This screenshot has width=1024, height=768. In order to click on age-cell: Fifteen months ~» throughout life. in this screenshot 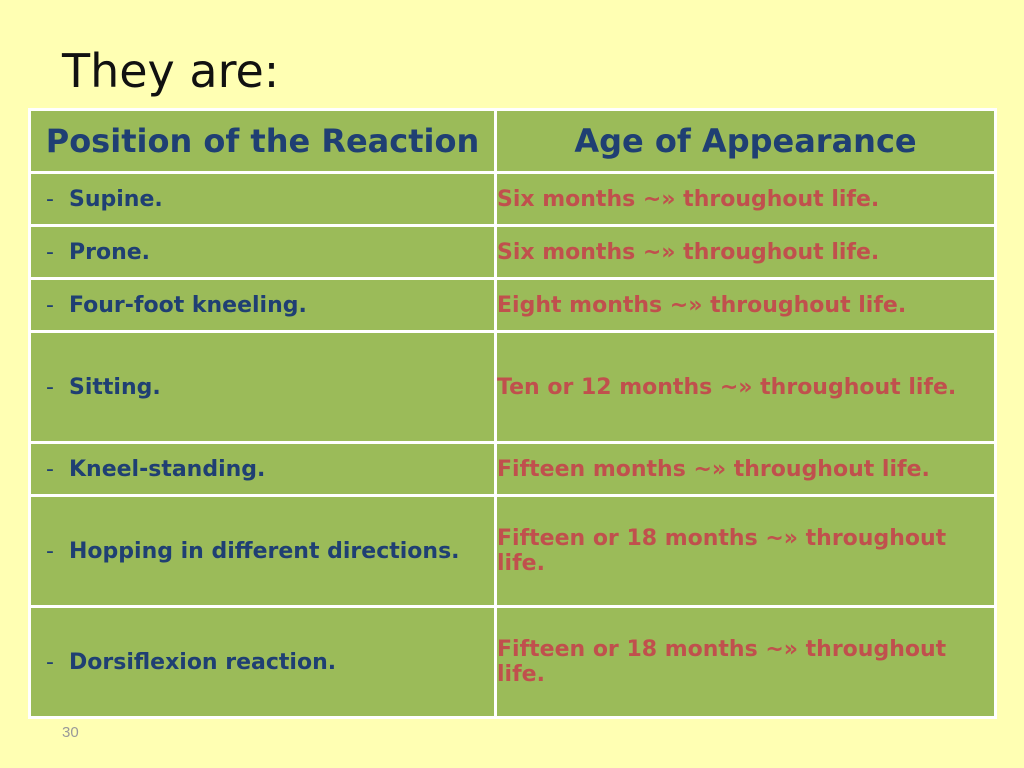, I will do `click(745, 469)`.